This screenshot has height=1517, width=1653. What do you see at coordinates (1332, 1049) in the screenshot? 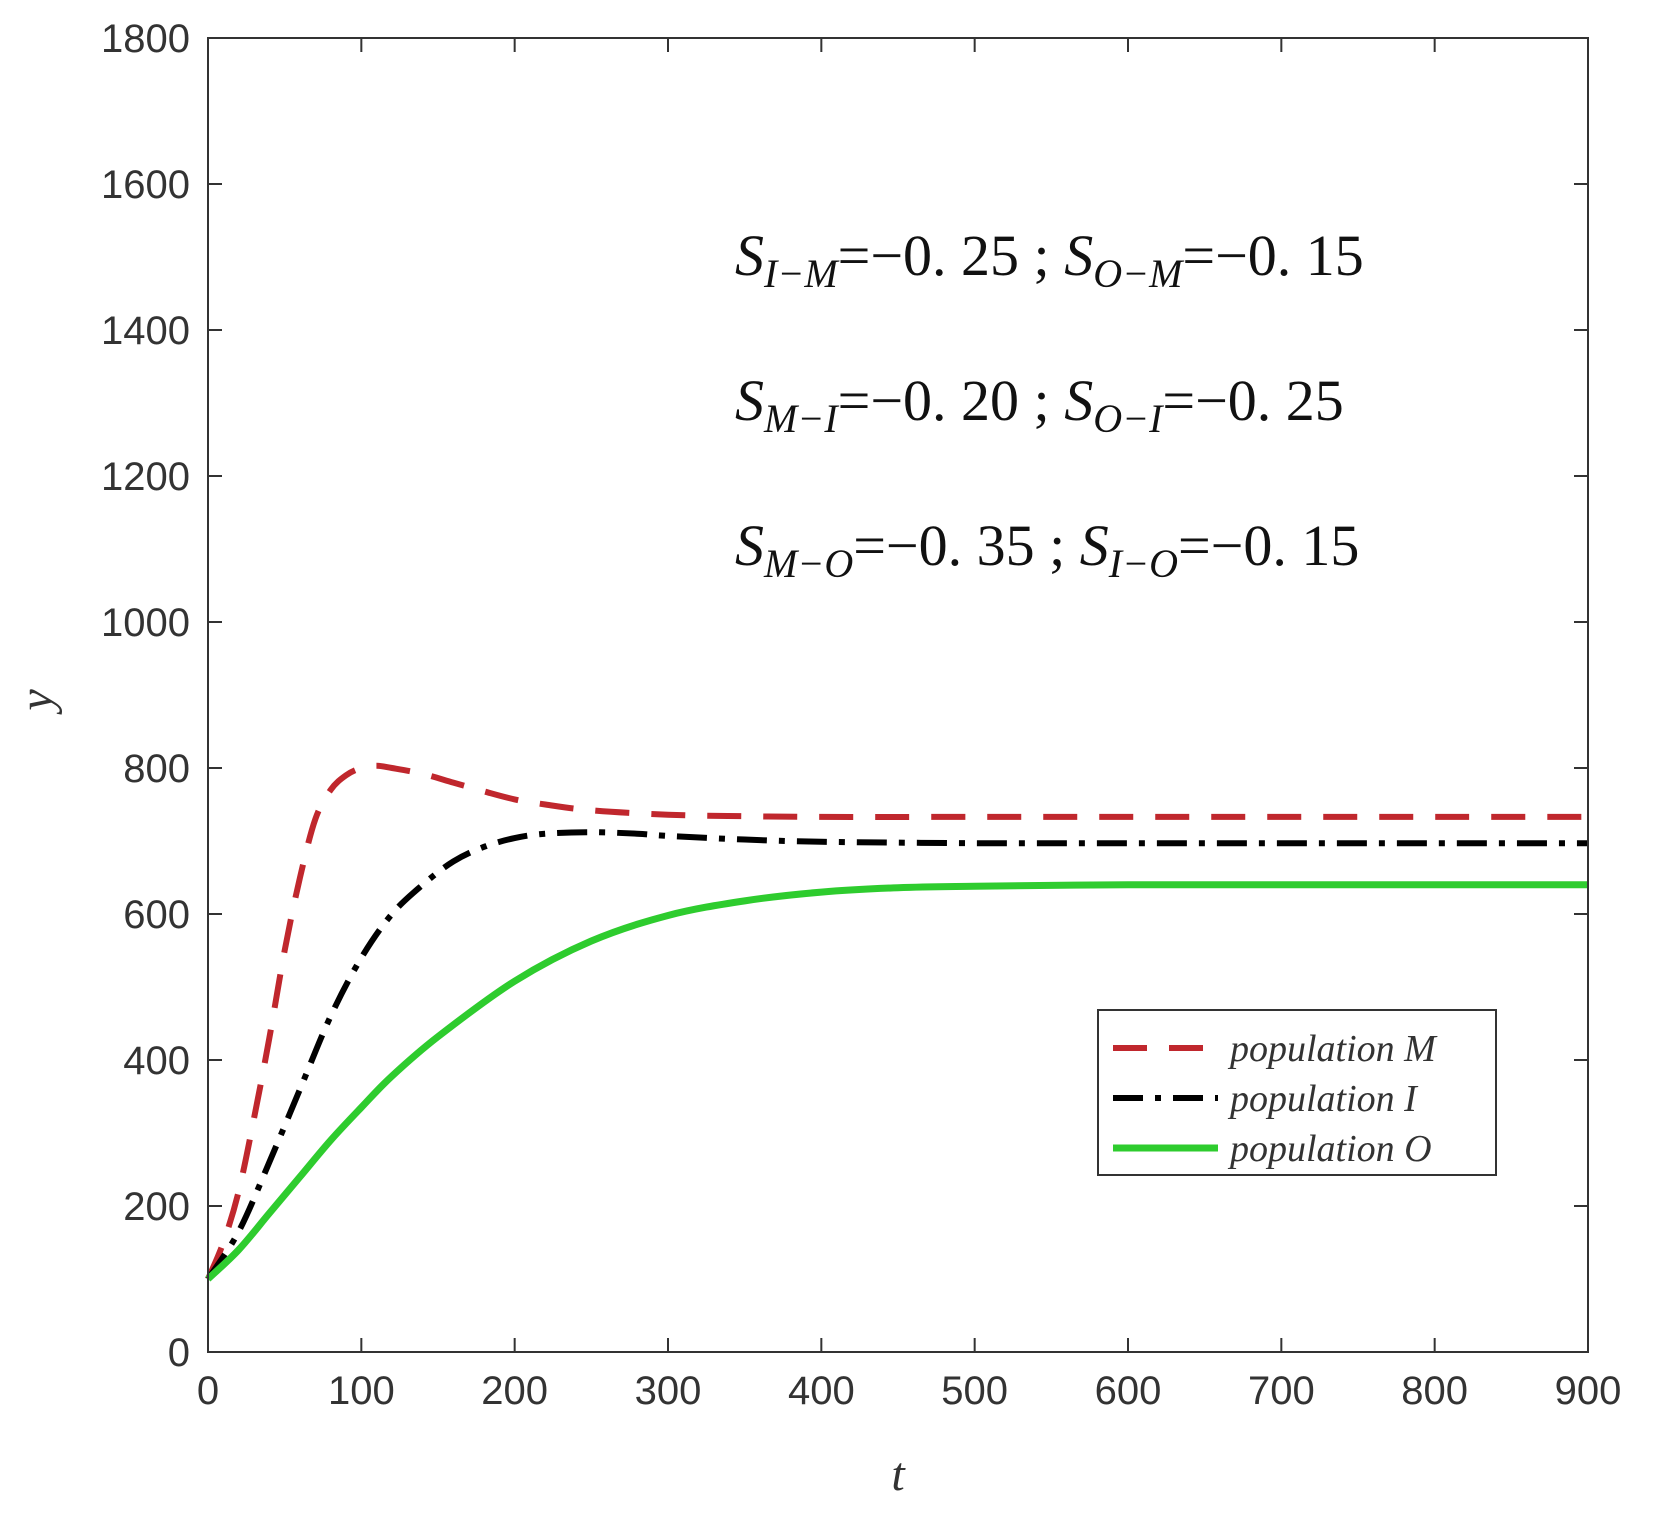
I see `legend-label: population M` at bounding box center [1332, 1049].